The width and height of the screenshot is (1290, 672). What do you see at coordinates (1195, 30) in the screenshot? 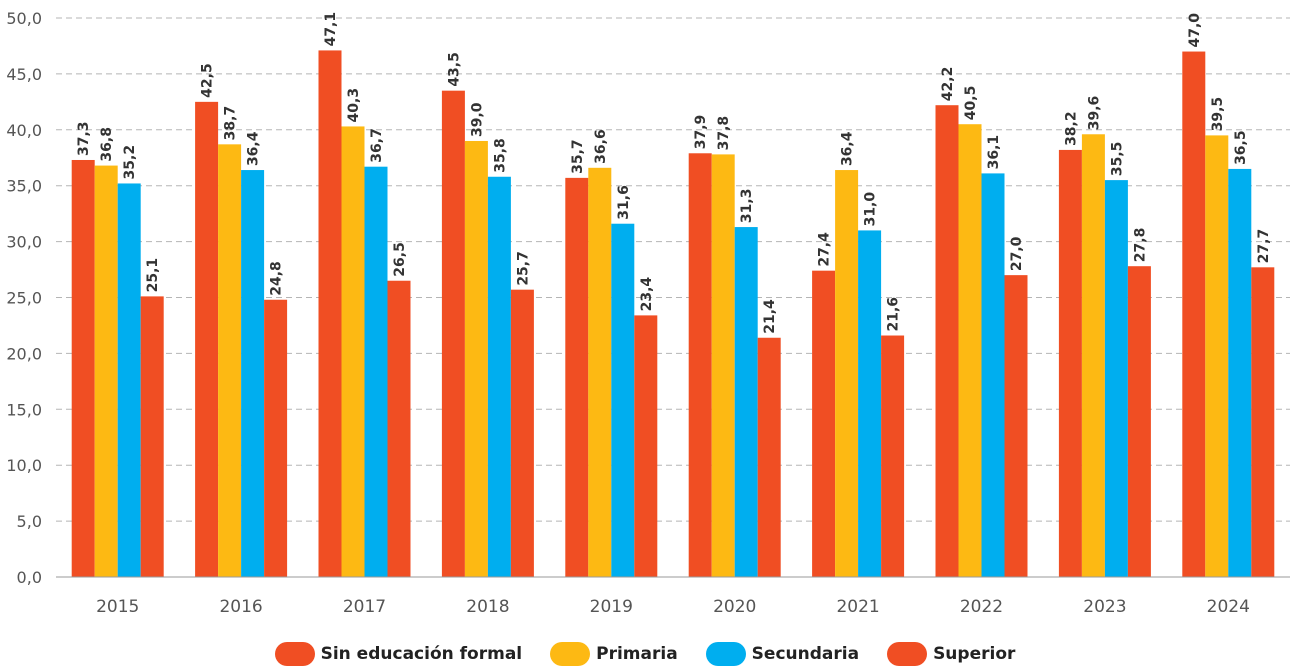
I see `data-label: 47,0` at bounding box center [1195, 30].